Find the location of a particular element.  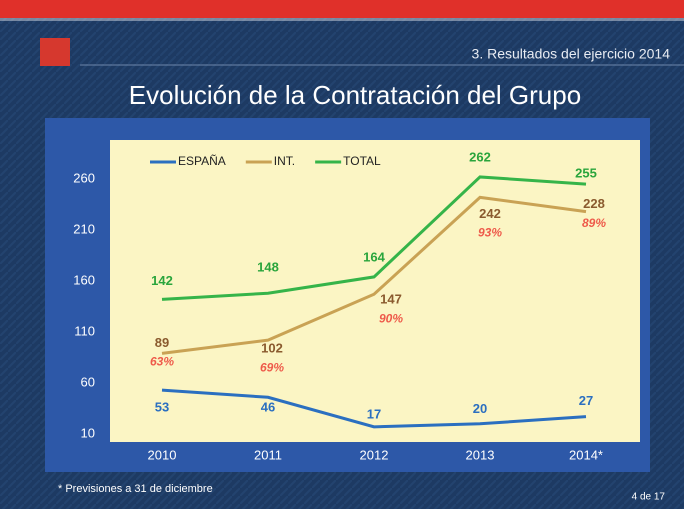

series-line is located at coordinates (374, 408).